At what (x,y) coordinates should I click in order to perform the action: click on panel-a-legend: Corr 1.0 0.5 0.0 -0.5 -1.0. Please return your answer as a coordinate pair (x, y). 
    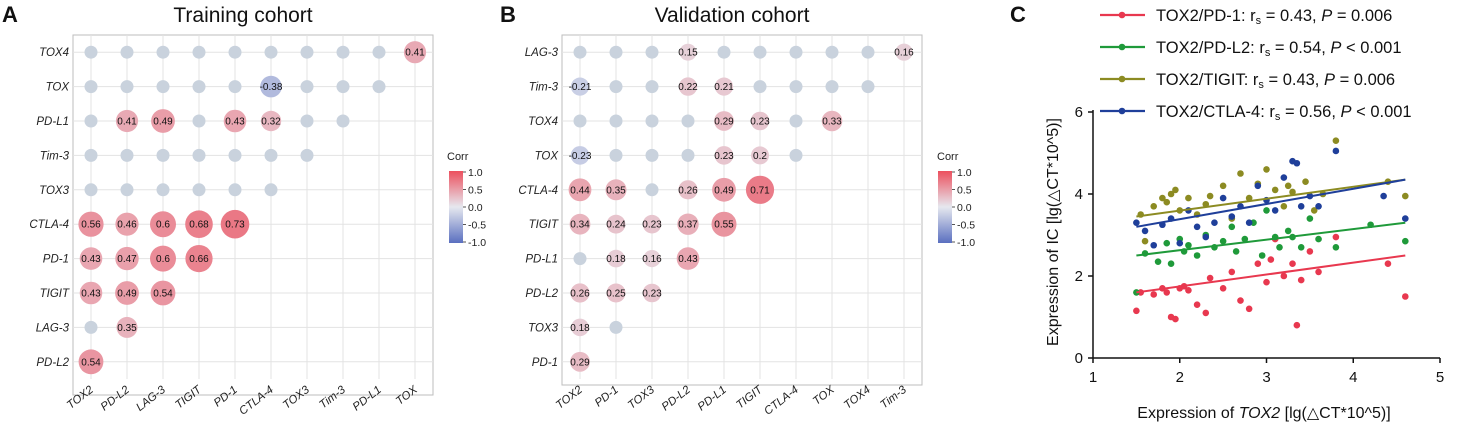
    Looking at the image, I should click on (466, 200).